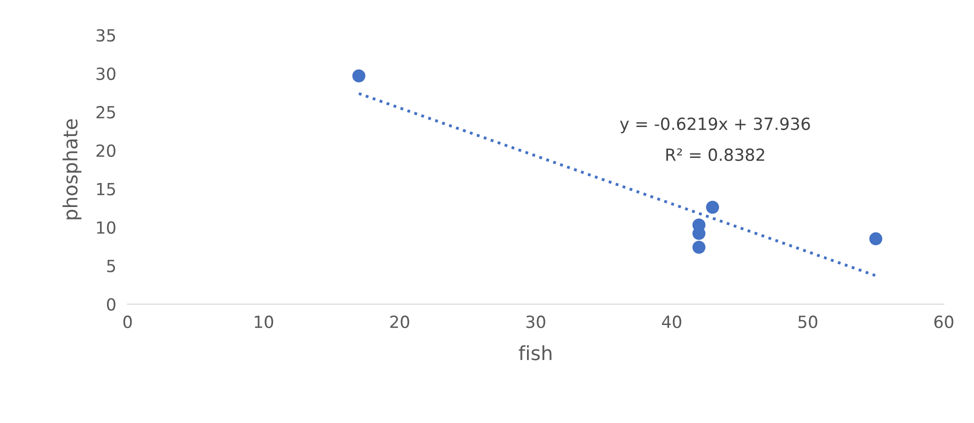  What do you see at coordinates (106, 227) in the screenshot?
I see `y-tick-label: 10` at bounding box center [106, 227].